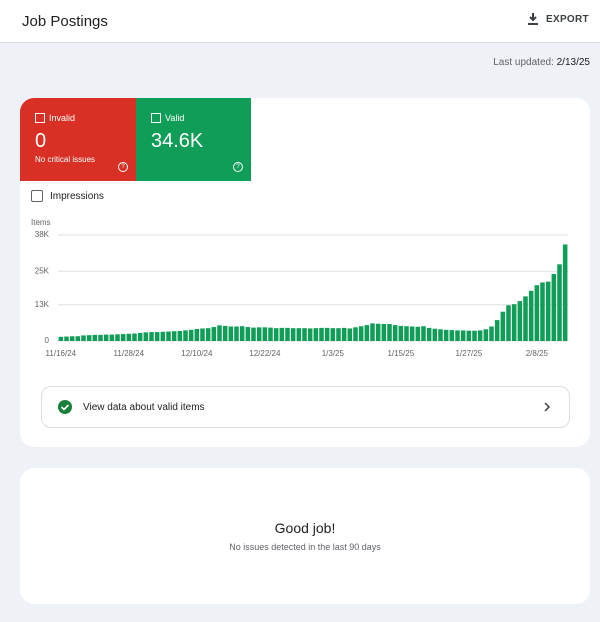 This screenshot has height=622, width=600. I want to click on header: Job Postings EXPORT, so click(300, 21).